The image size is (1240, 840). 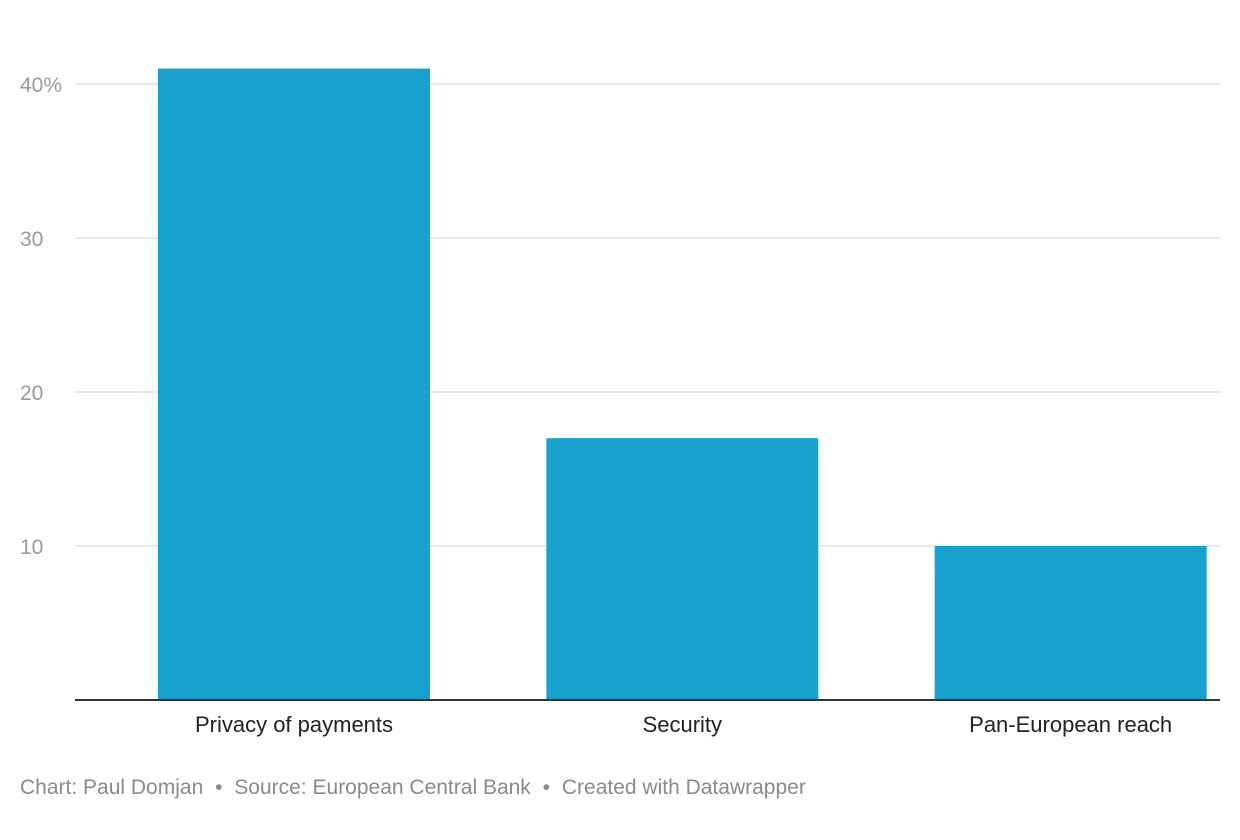 I want to click on chart-credit: Chart: Paul Domjan, so click(x=112, y=787).